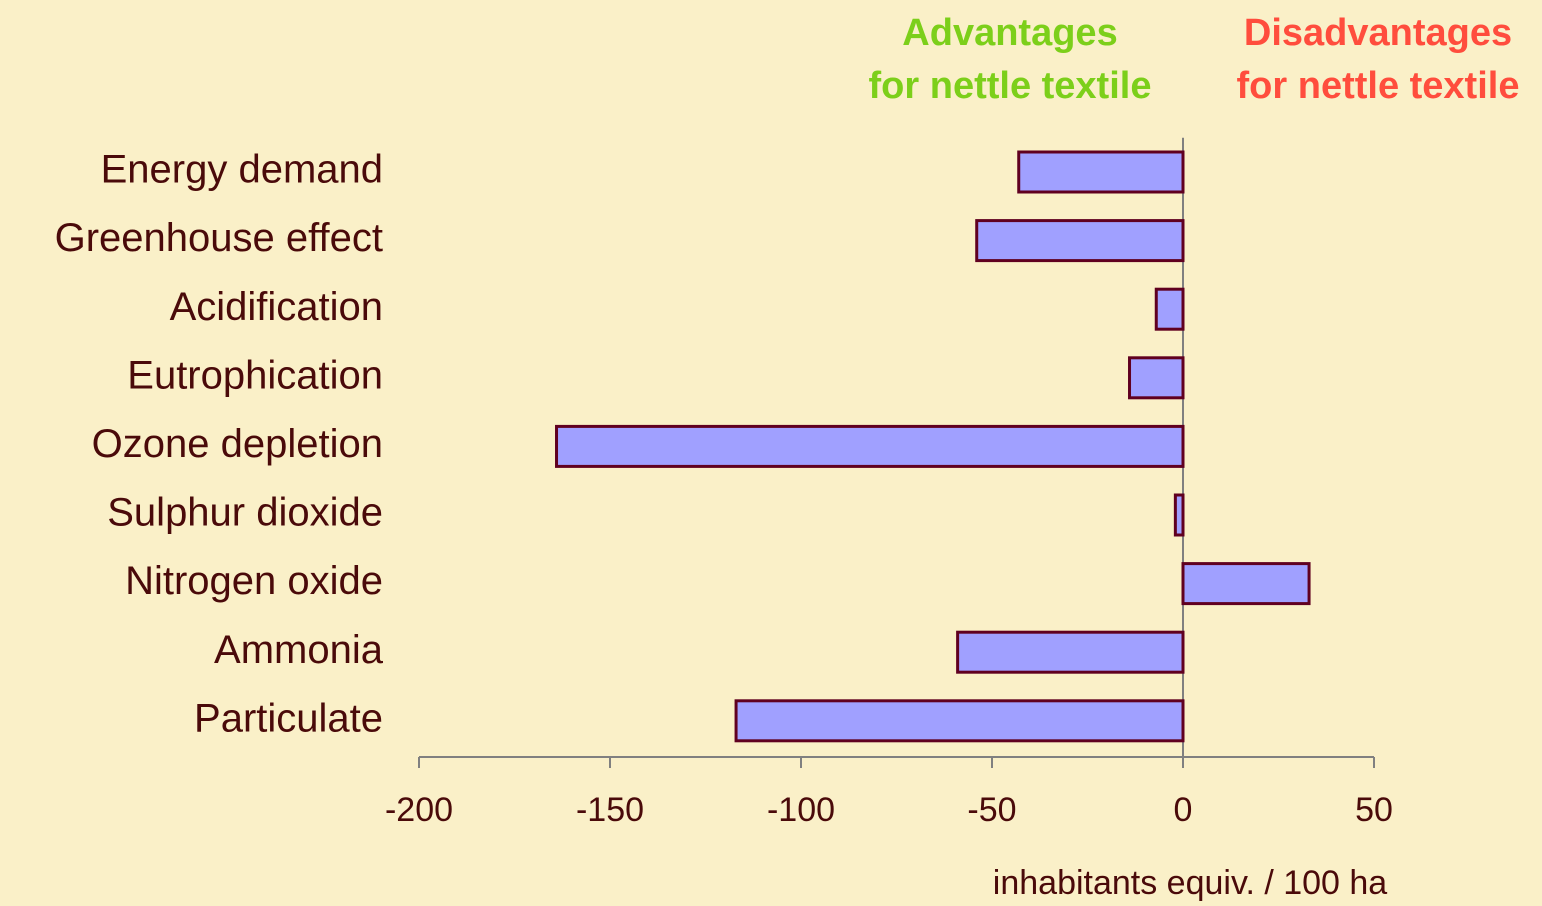 This screenshot has height=906, width=1542. Describe the element at coordinates (219, 238) in the screenshot. I see `y-tick-label: Greenhouse effect` at that location.